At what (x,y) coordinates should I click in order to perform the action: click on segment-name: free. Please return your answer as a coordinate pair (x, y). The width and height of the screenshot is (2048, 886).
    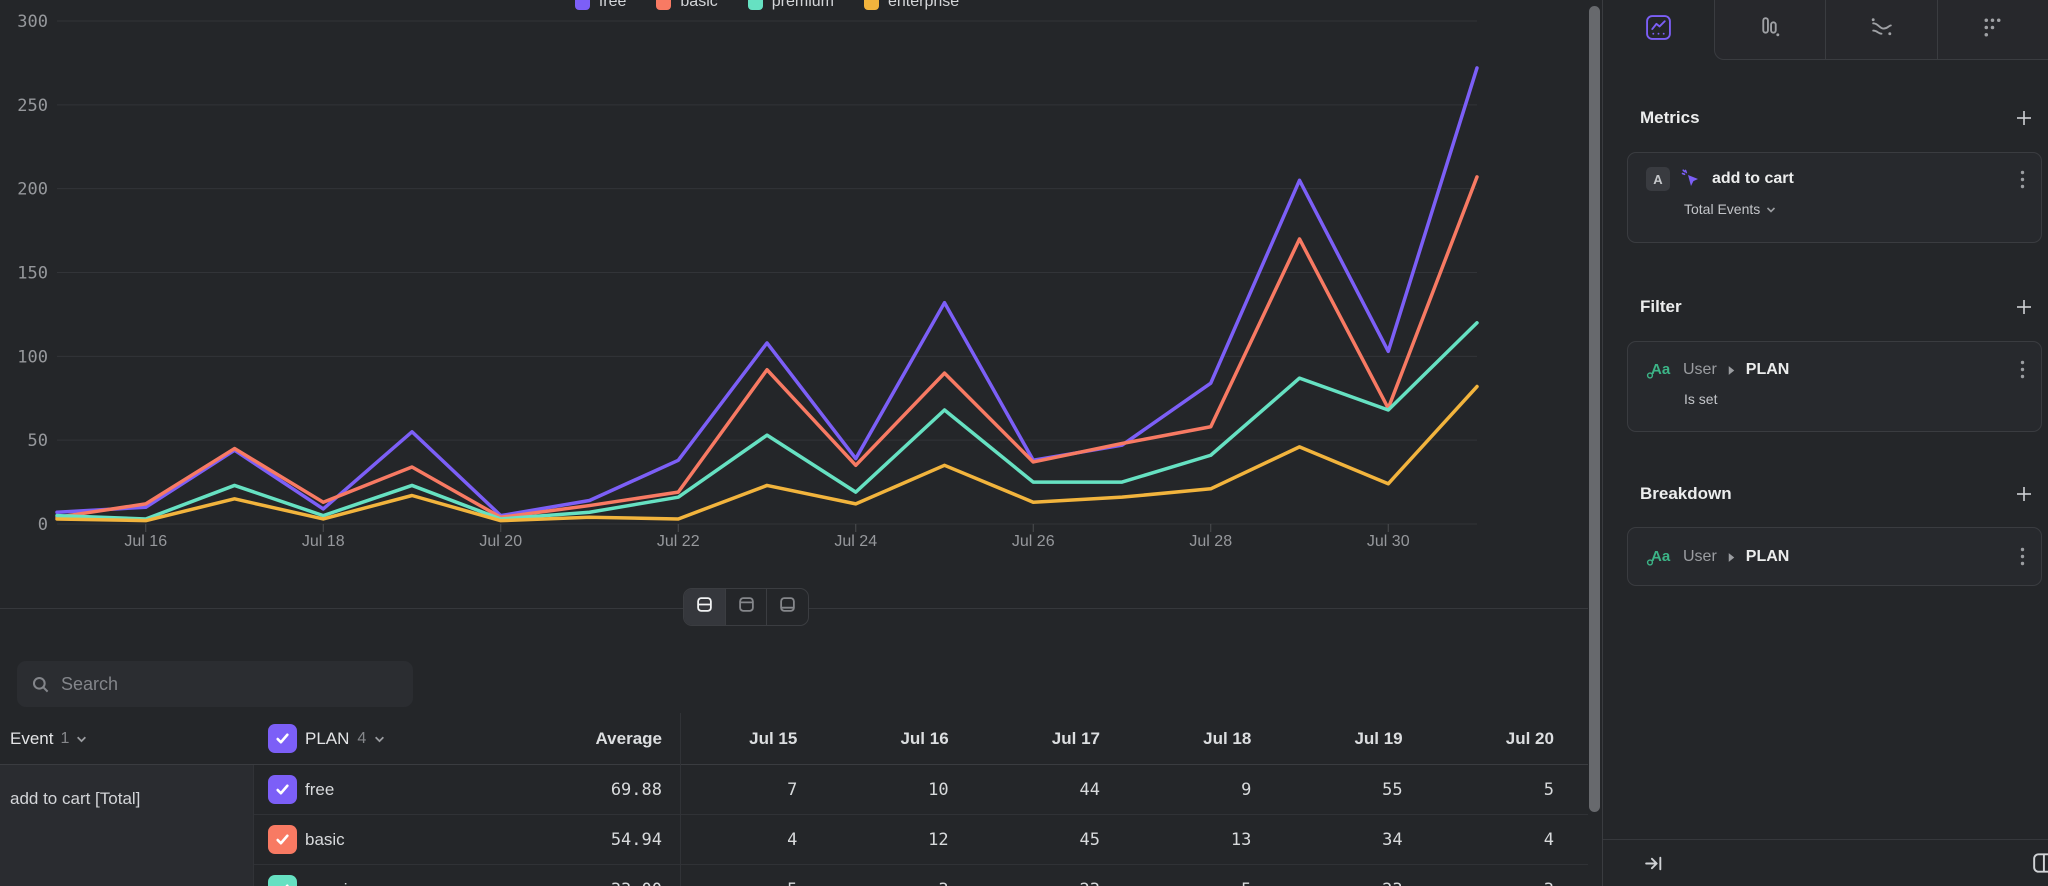
    Looking at the image, I should click on (320, 789).